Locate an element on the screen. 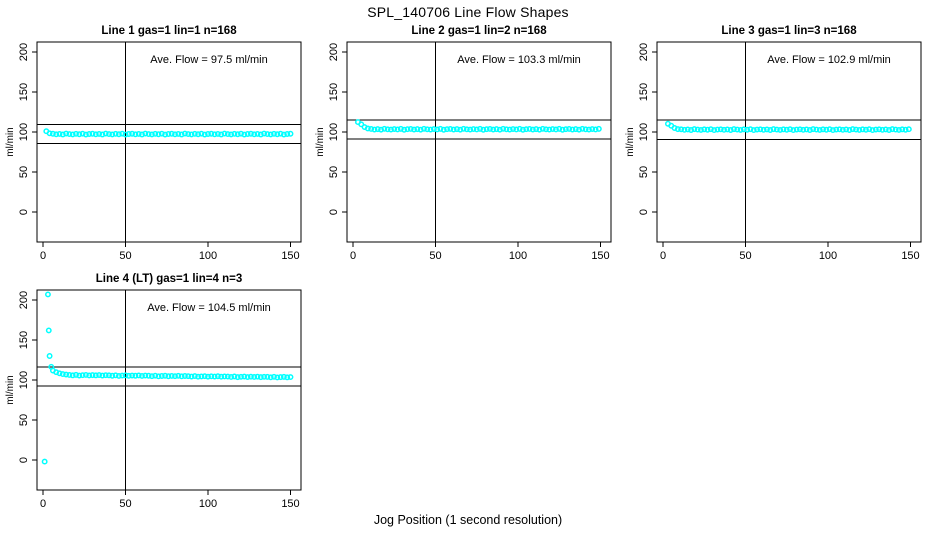  y-tick-label: 50 is located at coordinates (24, 420).